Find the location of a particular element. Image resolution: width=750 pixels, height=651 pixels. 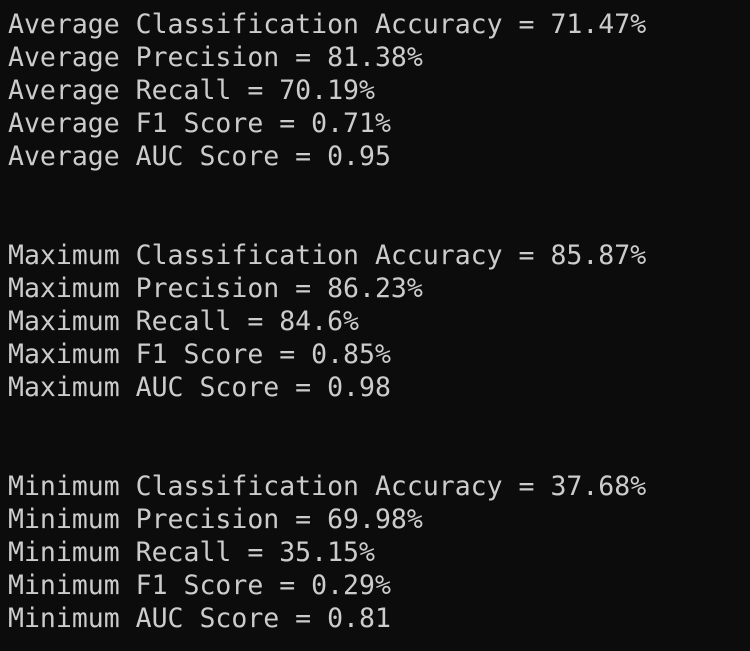

avg-f1-line: Average F1 Score = 0.71% is located at coordinates (199, 123).